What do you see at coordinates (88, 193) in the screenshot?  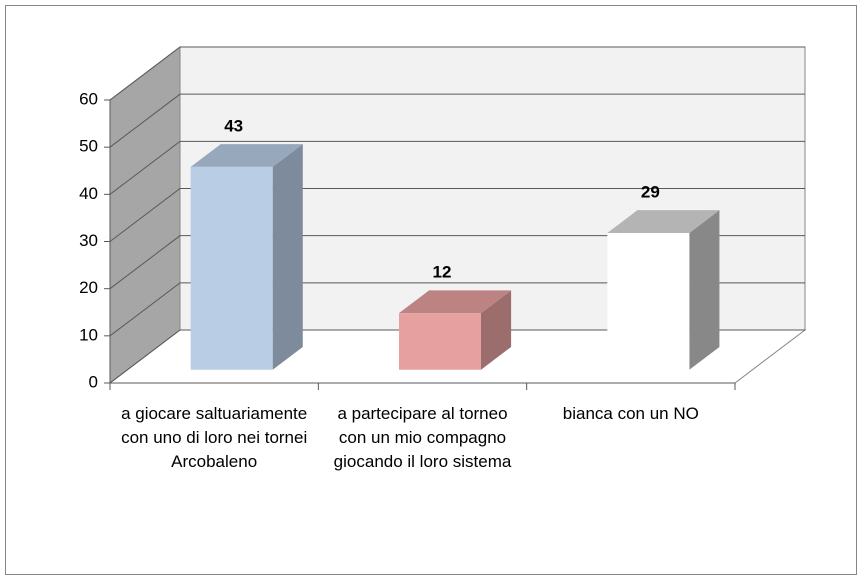 I see `y-tick-label: 40` at bounding box center [88, 193].